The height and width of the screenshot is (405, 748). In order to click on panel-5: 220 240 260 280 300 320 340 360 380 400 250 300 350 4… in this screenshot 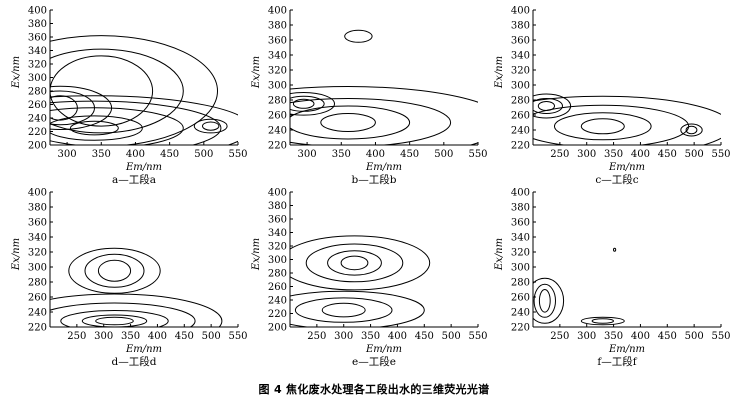, I will do `click(612, 278)`.